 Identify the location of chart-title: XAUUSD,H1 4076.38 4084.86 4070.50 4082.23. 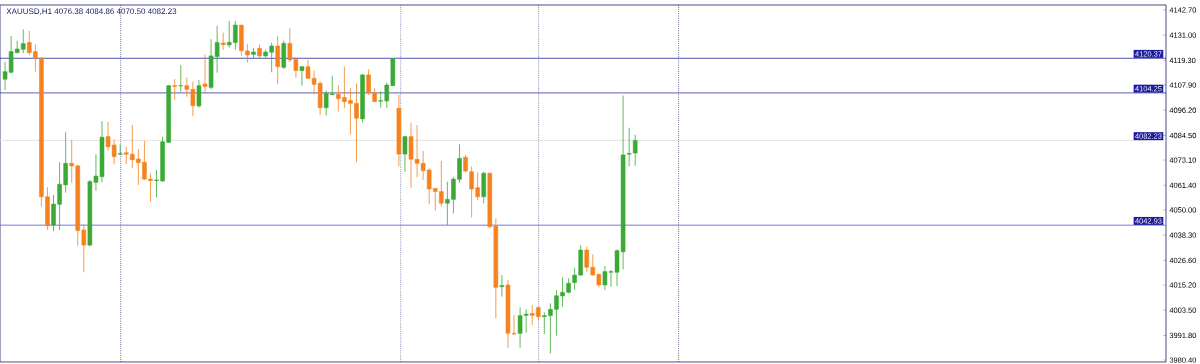
(91, 11).